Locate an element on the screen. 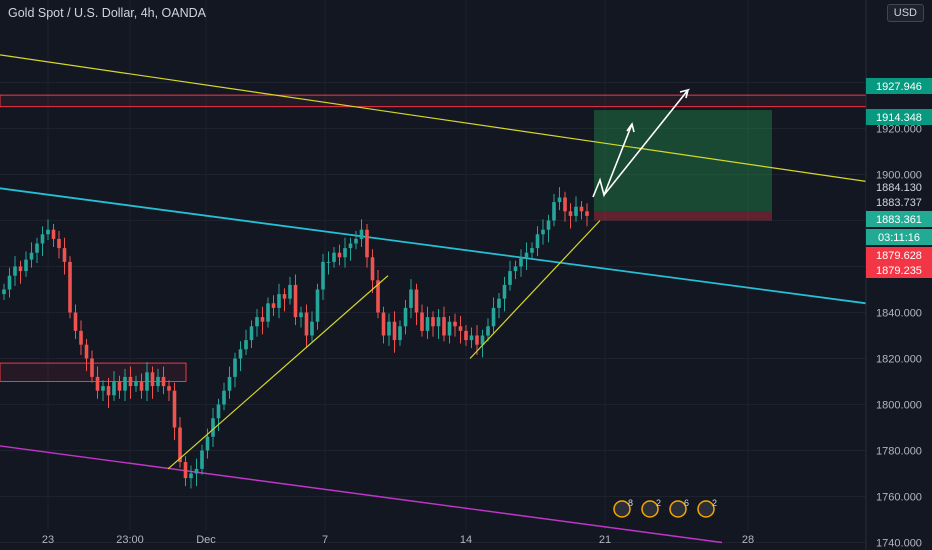 The height and width of the screenshot is (550, 932). time-tick-label: 23:00 is located at coordinates (130, 540).